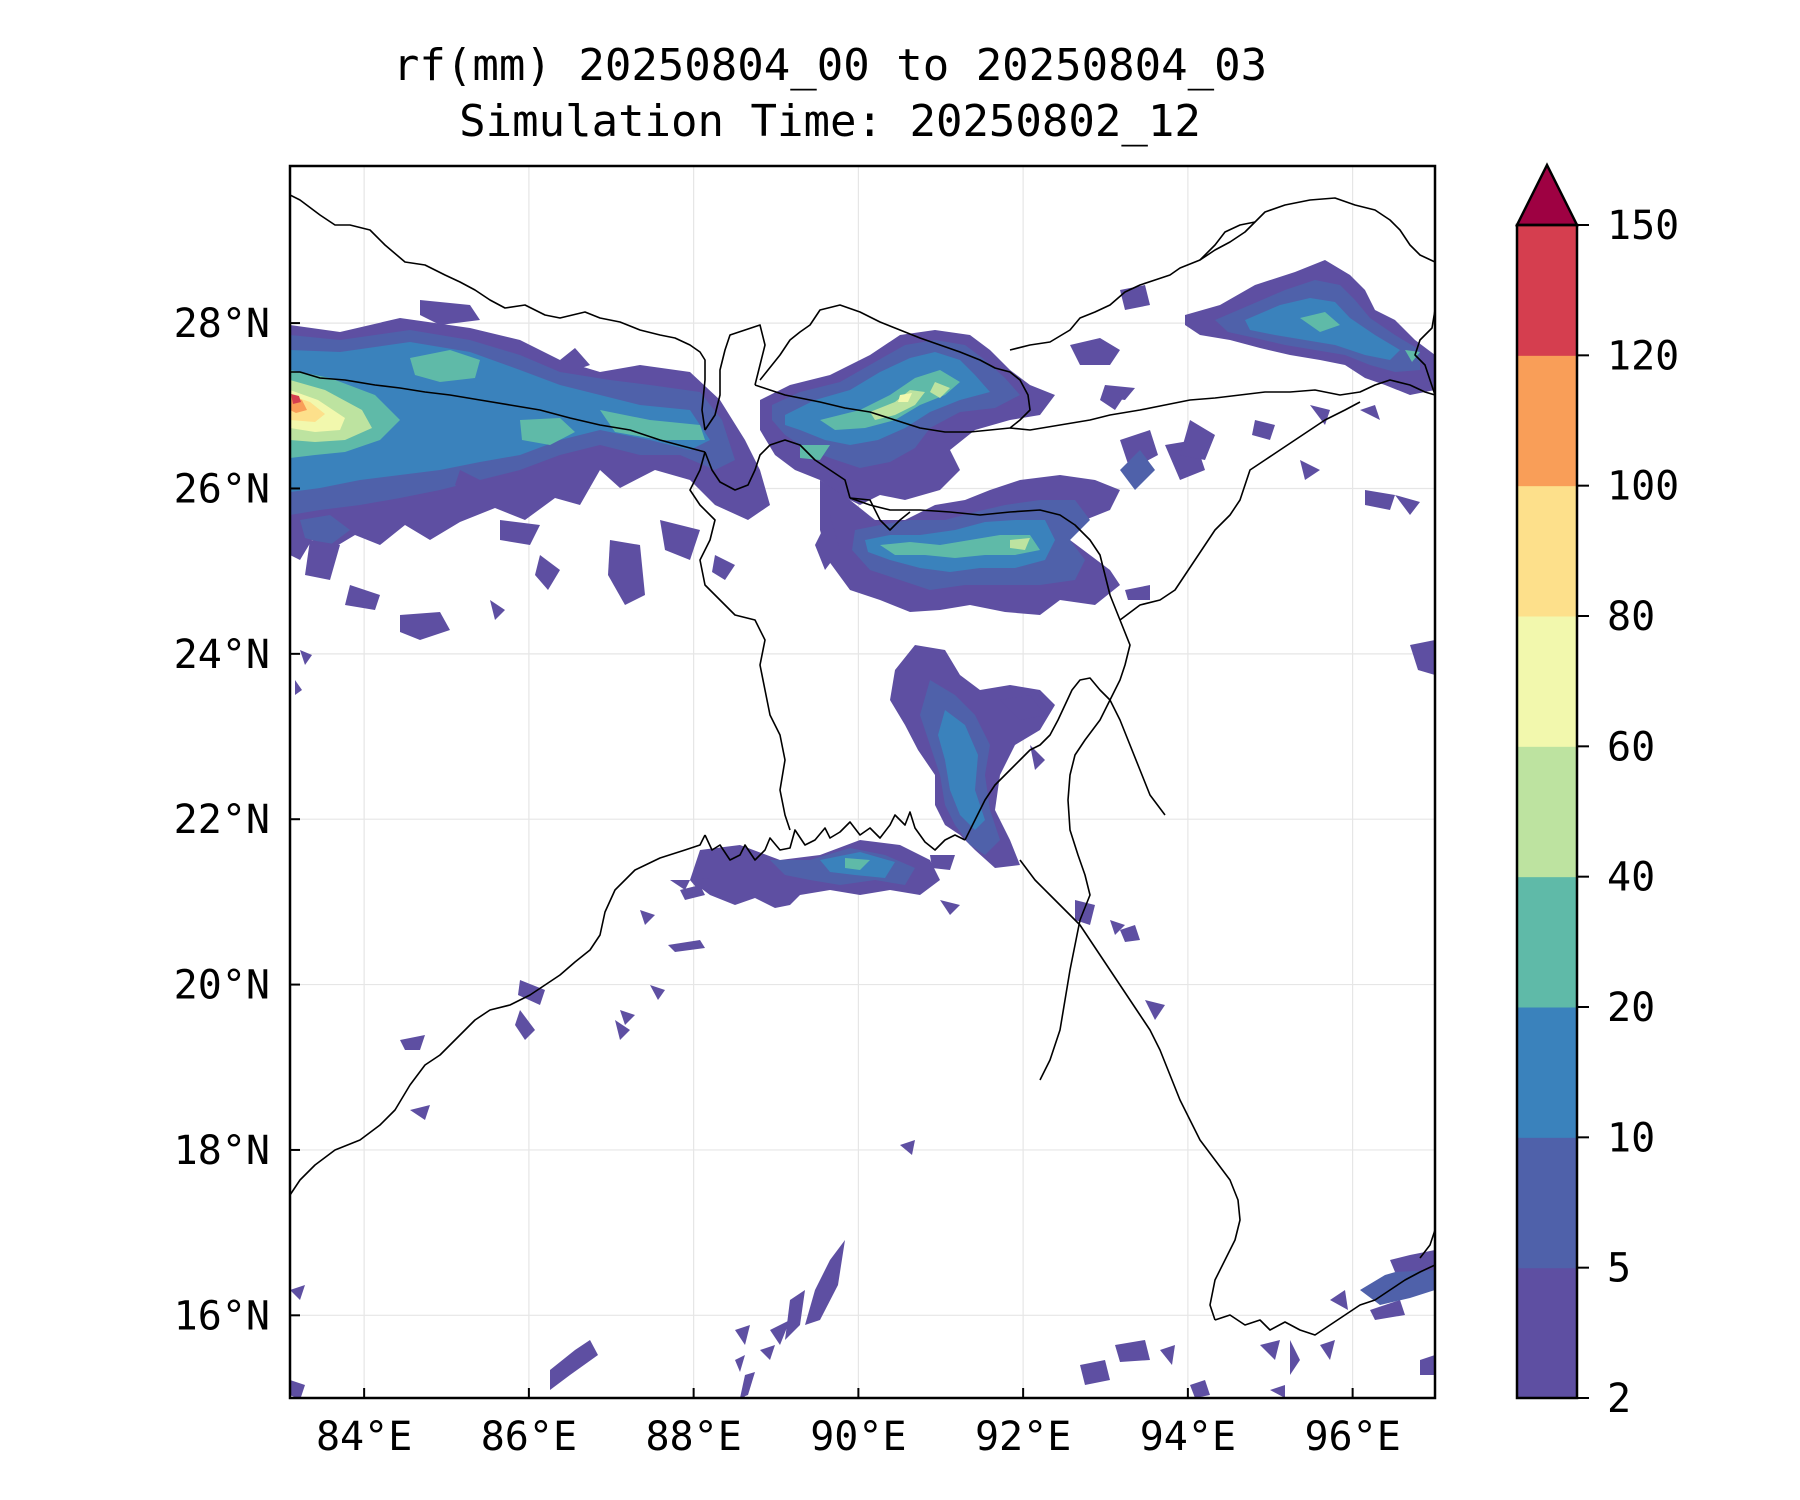 This screenshot has height=1500, width=1800. Describe the element at coordinates (1222, 405) in the screenshot. I see `border-assam-lowland` at that location.